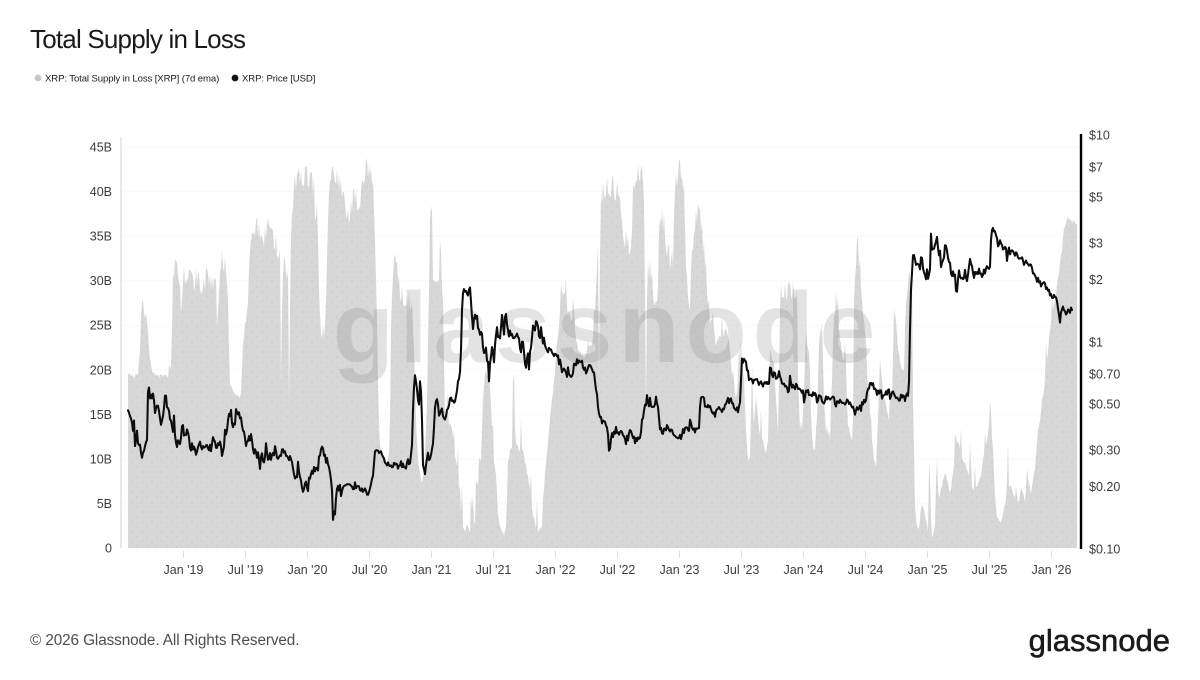  I want to click on svg-text: 5B, so click(104, 504).